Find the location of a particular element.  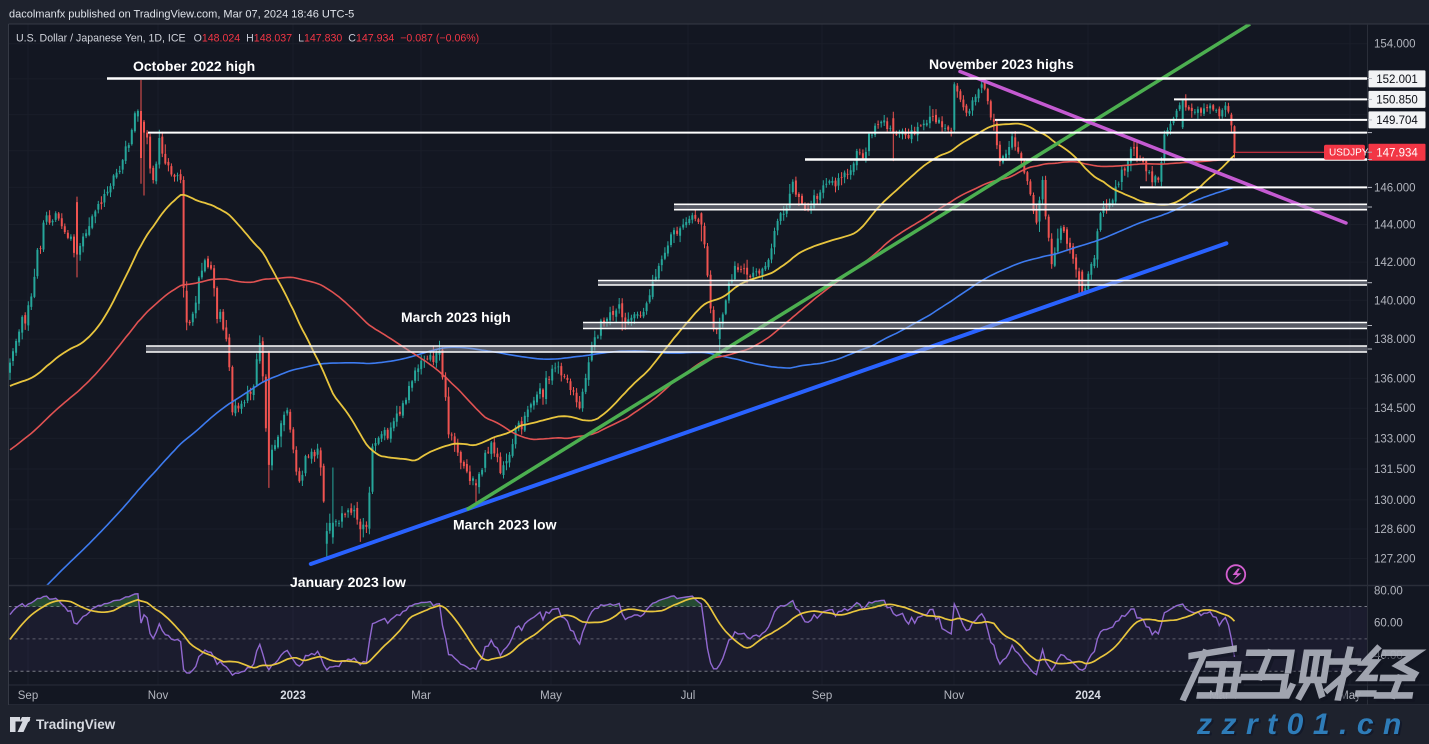

svg-text: 146.000 is located at coordinates (1395, 188).